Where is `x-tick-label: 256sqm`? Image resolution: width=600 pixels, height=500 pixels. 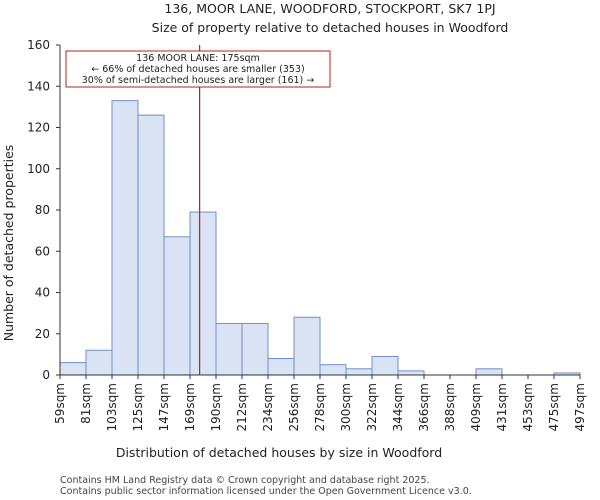
x-tick-label: 256sqm is located at coordinates (294, 407).